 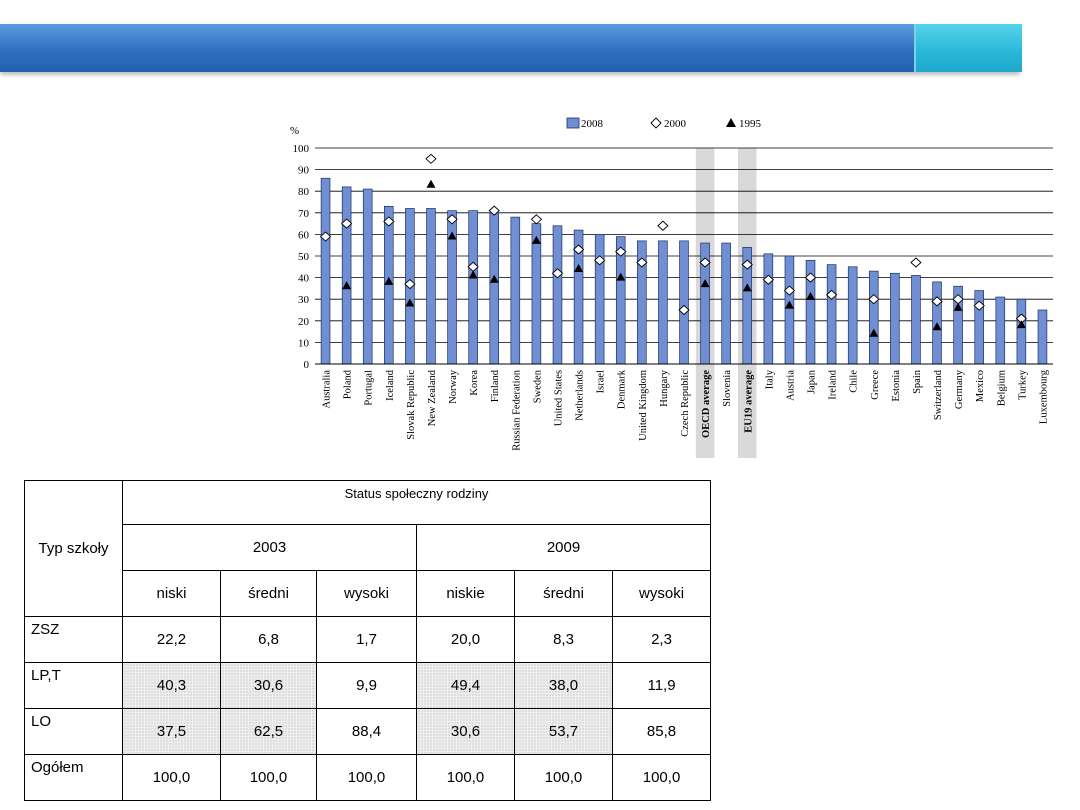 I want to click on x-tick-label: New Zealand, so click(x=432, y=397).